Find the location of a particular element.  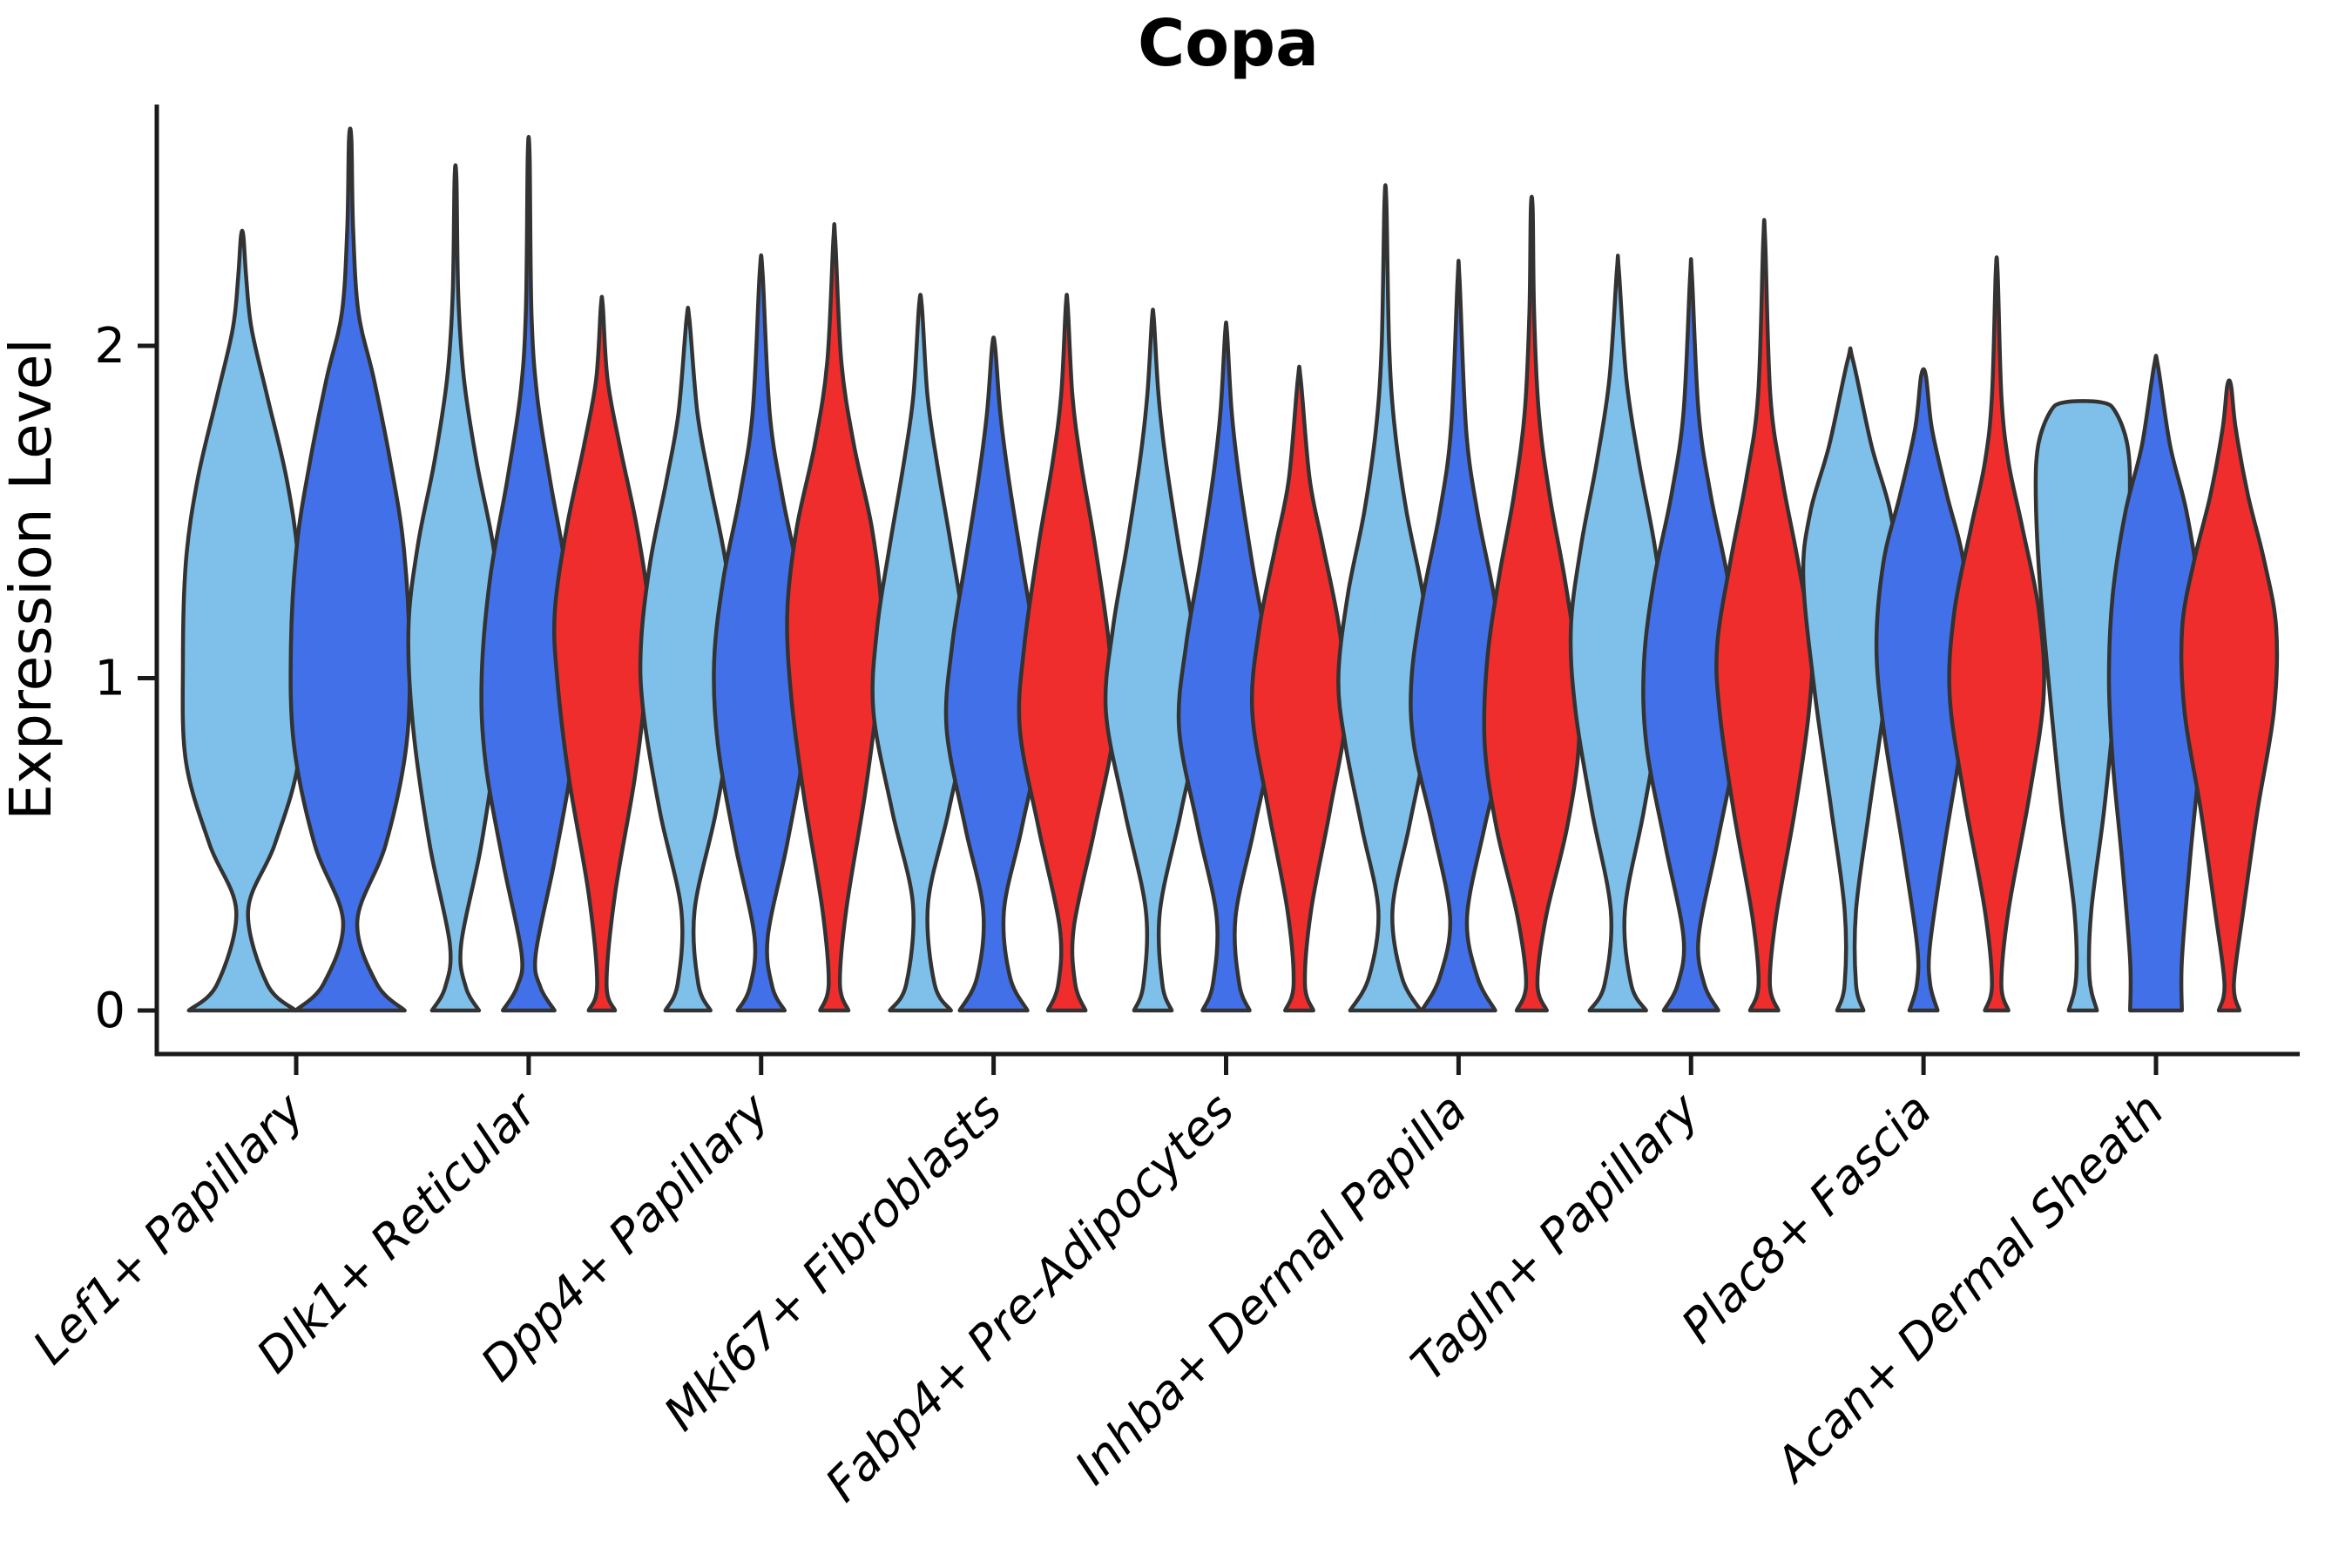

y-tick-label: 1 is located at coordinates (109, 679).